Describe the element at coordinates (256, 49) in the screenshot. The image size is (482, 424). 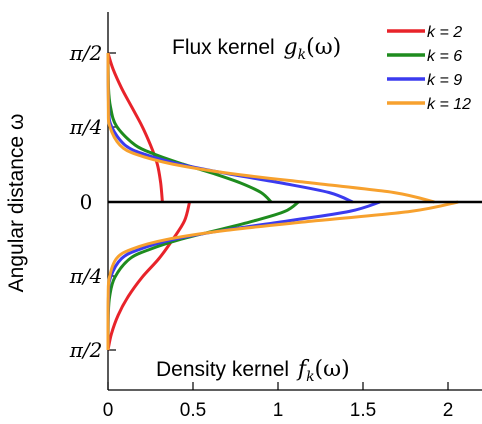
I see `upper-panel-title: Flux kernel gk(ω)` at that location.